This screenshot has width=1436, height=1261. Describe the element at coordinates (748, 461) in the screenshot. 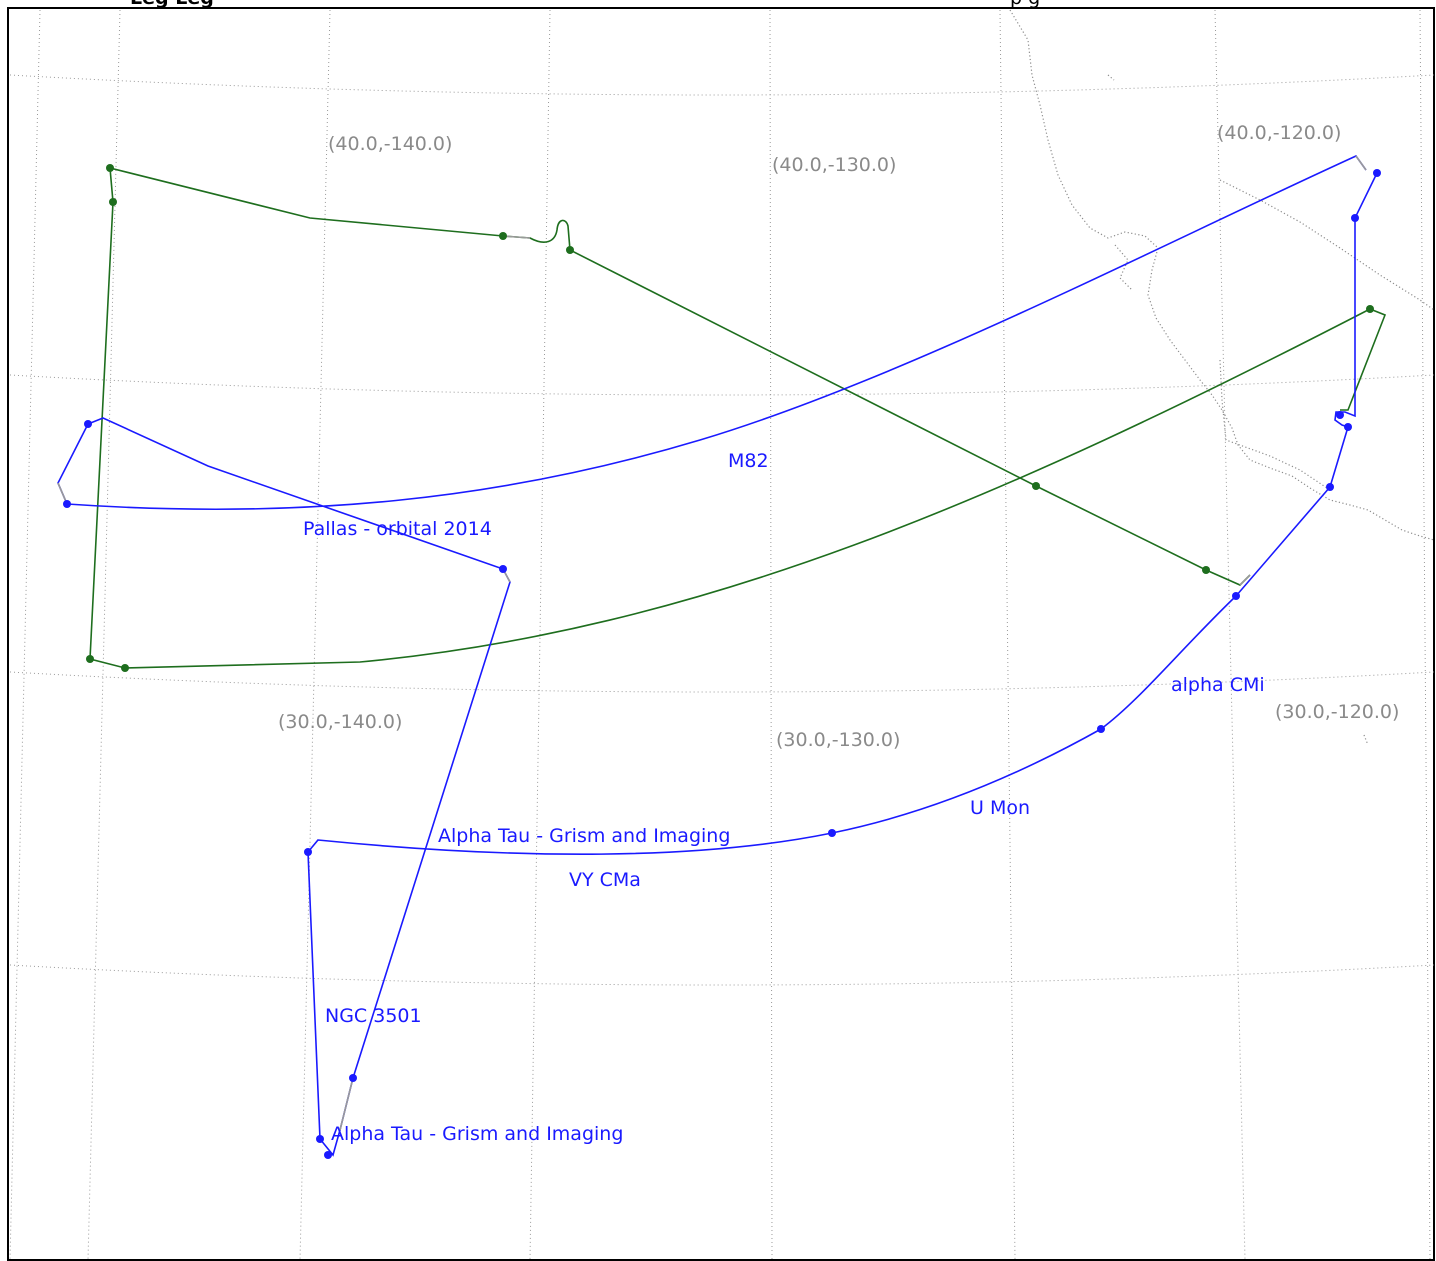

I see `target-label-m82: M82` at that location.